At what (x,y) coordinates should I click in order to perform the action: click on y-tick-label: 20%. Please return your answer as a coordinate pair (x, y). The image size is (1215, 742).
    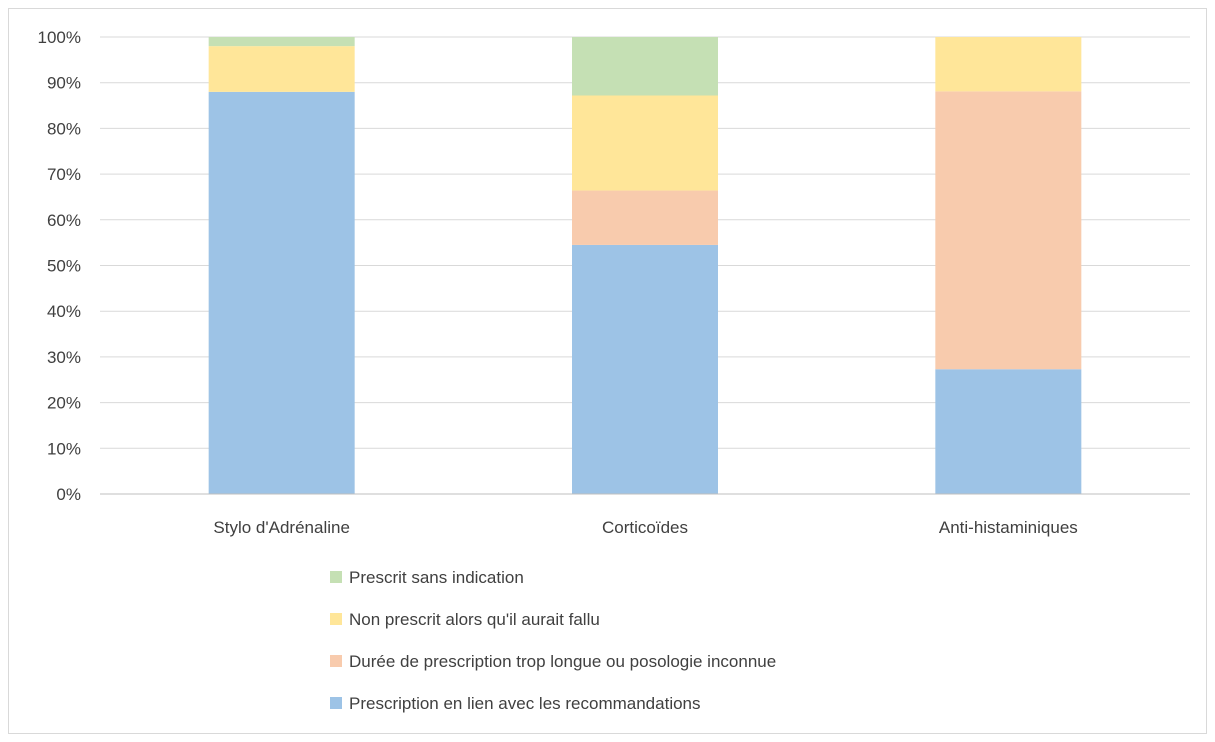
    Looking at the image, I should click on (64, 403).